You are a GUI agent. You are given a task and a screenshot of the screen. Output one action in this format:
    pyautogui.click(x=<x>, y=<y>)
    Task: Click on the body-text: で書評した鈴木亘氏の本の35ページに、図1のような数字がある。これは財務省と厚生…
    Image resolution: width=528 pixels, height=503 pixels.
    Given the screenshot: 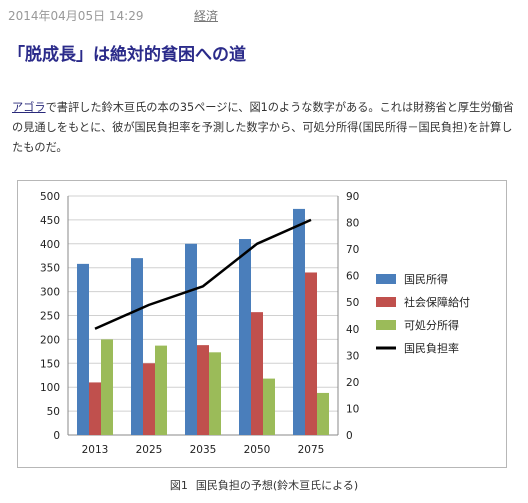 What is the action you would take?
    pyautogui.click(x=263, y=127)
    